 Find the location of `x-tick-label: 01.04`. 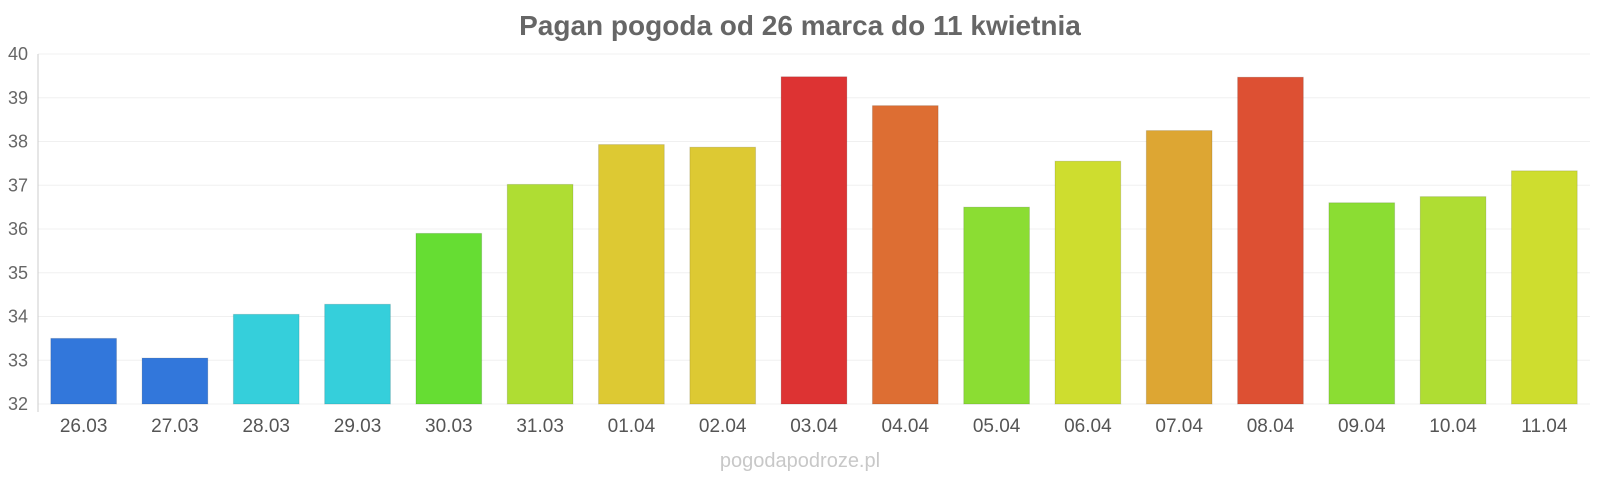

x-tick-label: 01.04 is located at coordinates (632, 426).